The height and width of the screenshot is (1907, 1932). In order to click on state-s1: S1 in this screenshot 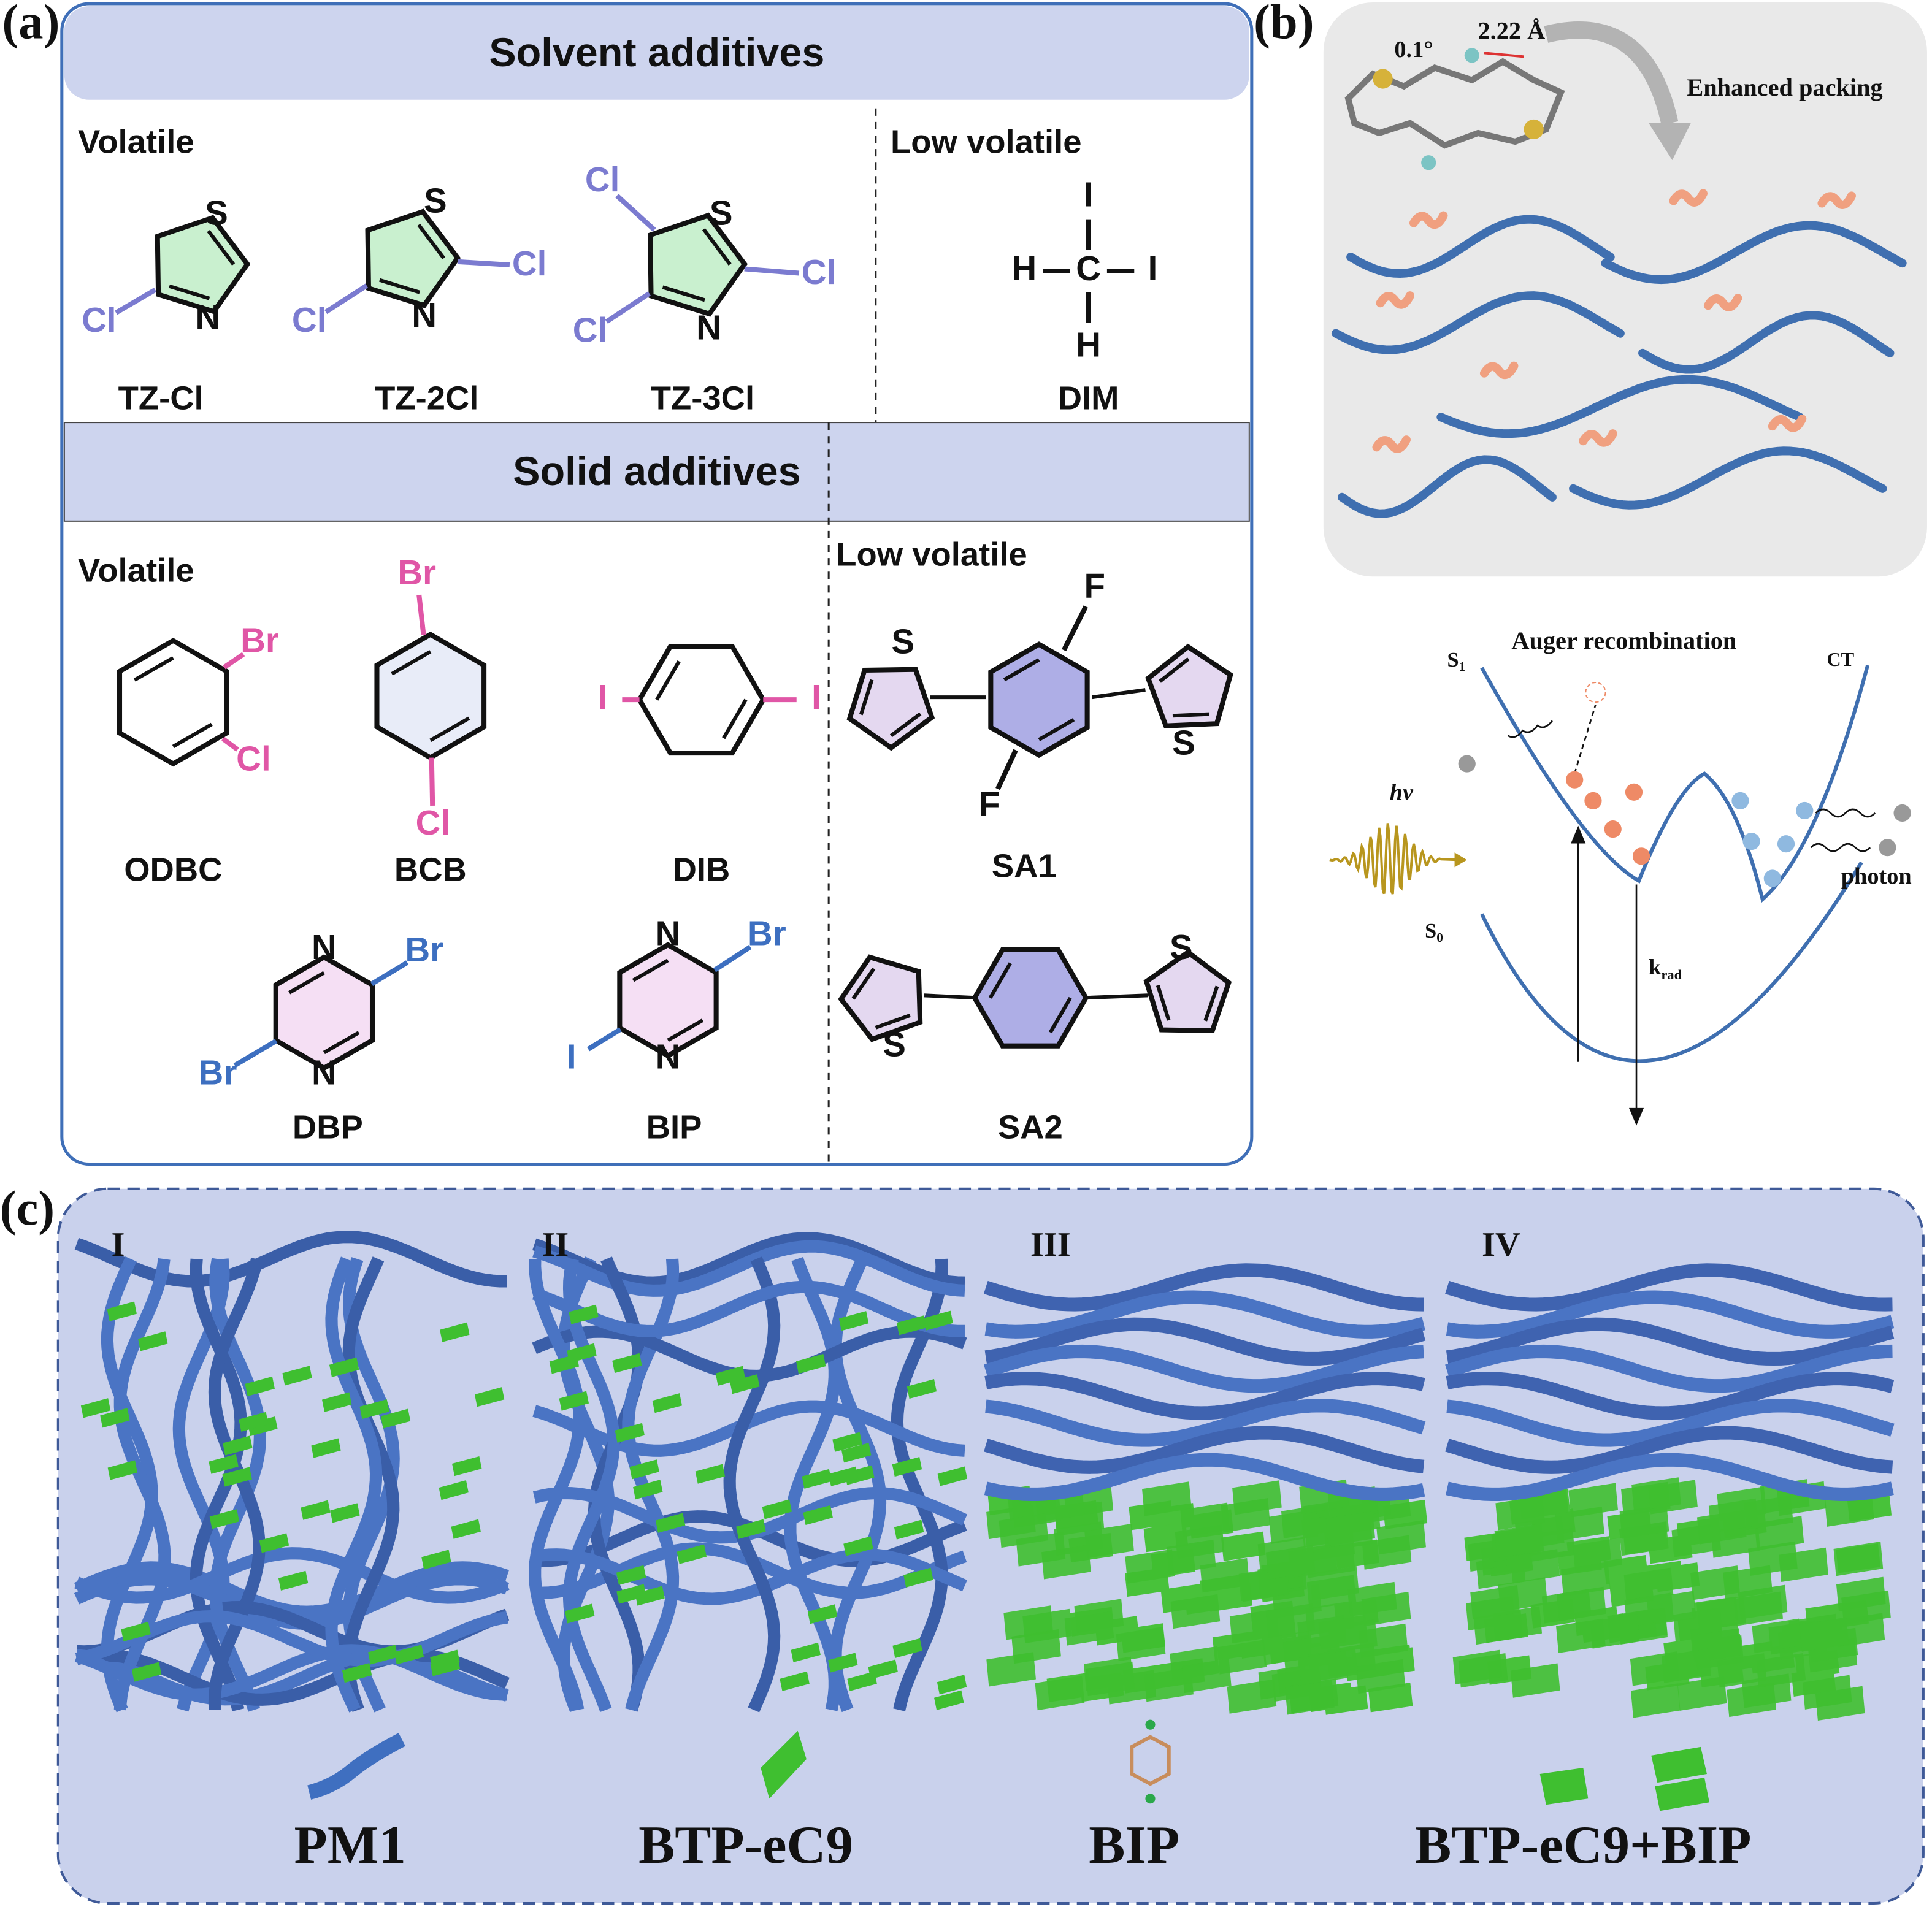, I will do `click(1456, 662)`.